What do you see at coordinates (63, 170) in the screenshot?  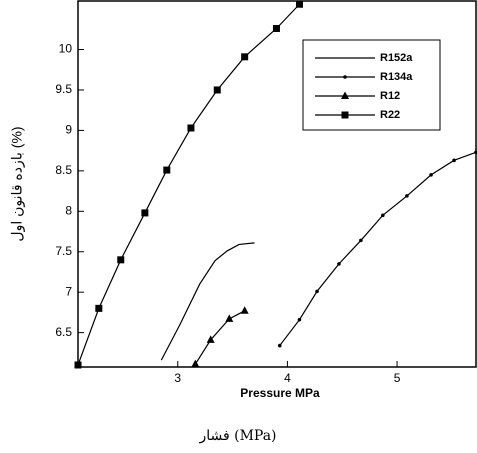 I see `y-tick-label: 8.5` at bounding box center [63, 170].